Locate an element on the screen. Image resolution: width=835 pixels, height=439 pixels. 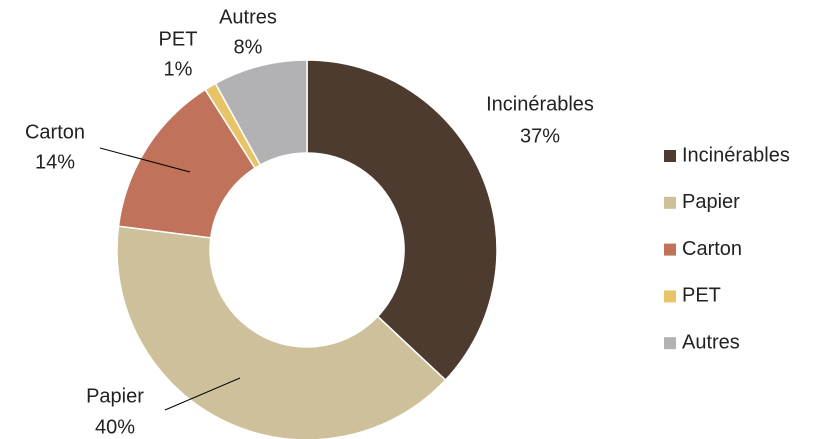
slice-label-value: 14% is located at coordinates (55, 162).